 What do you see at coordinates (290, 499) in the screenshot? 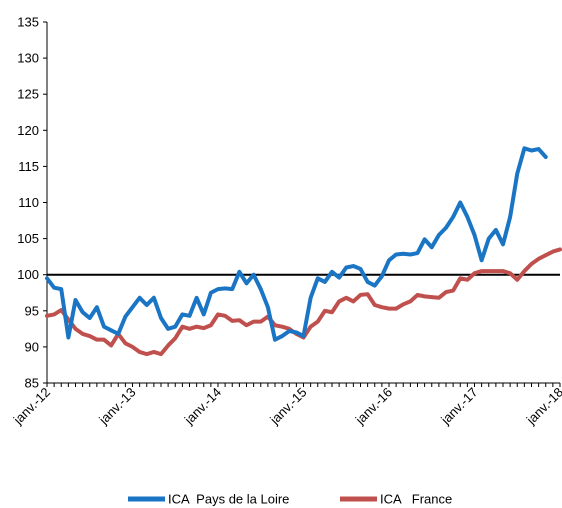
I see `legend: ICA Pays de la Loire ICA France` at bounding box center [290, 499].